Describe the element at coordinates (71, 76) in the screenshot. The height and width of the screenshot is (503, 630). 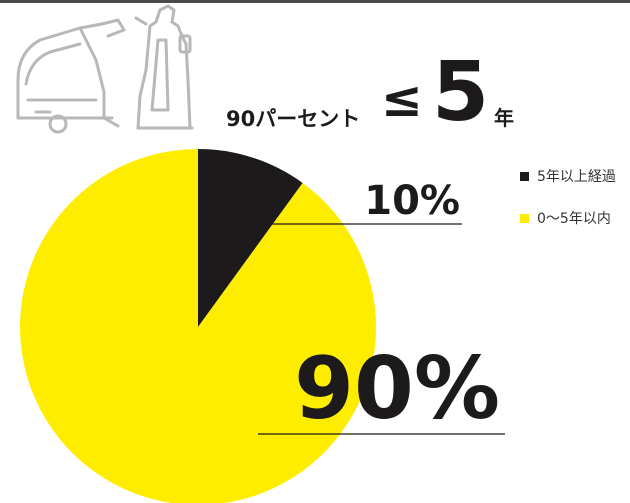
I see `floor-scrubber-icon` at that location.